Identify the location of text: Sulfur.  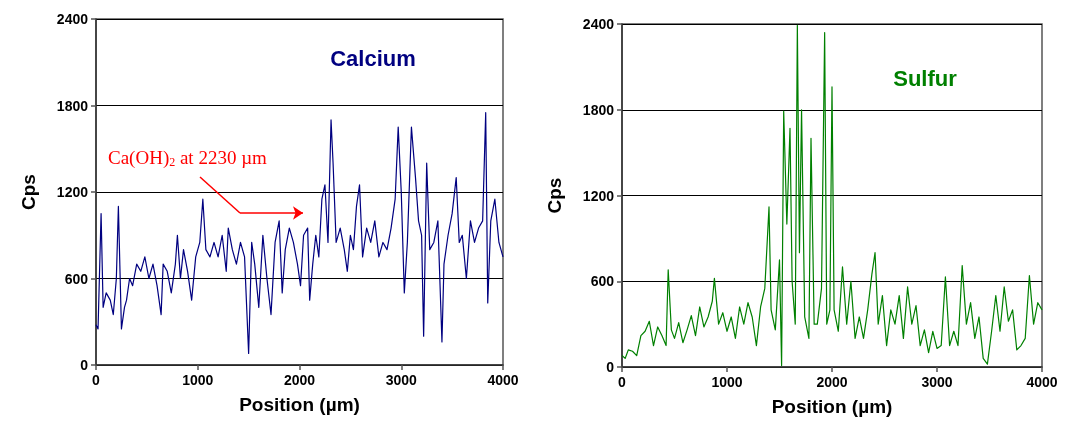
(925, 78).